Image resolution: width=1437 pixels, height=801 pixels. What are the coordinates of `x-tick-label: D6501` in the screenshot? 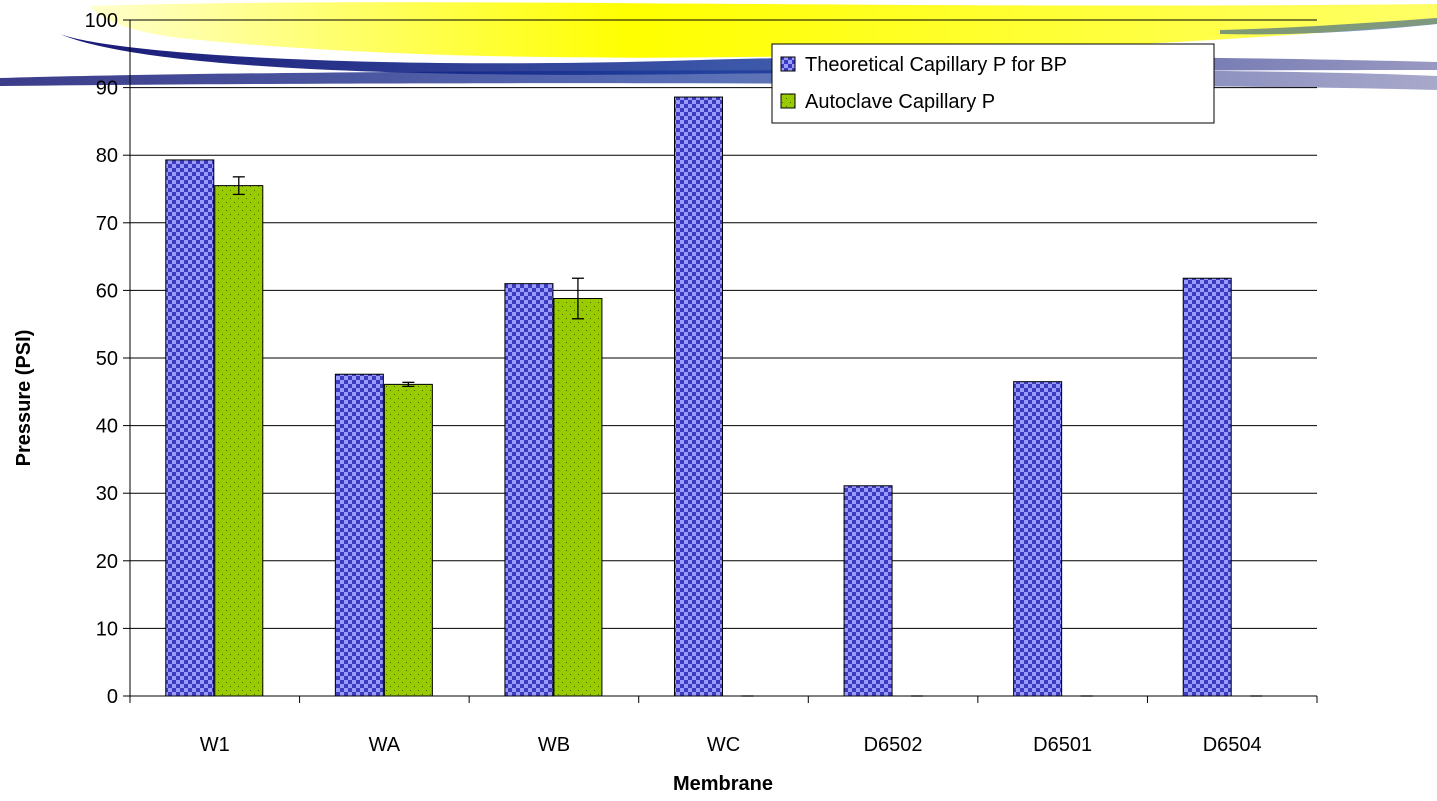 It's located at (1062, 745).